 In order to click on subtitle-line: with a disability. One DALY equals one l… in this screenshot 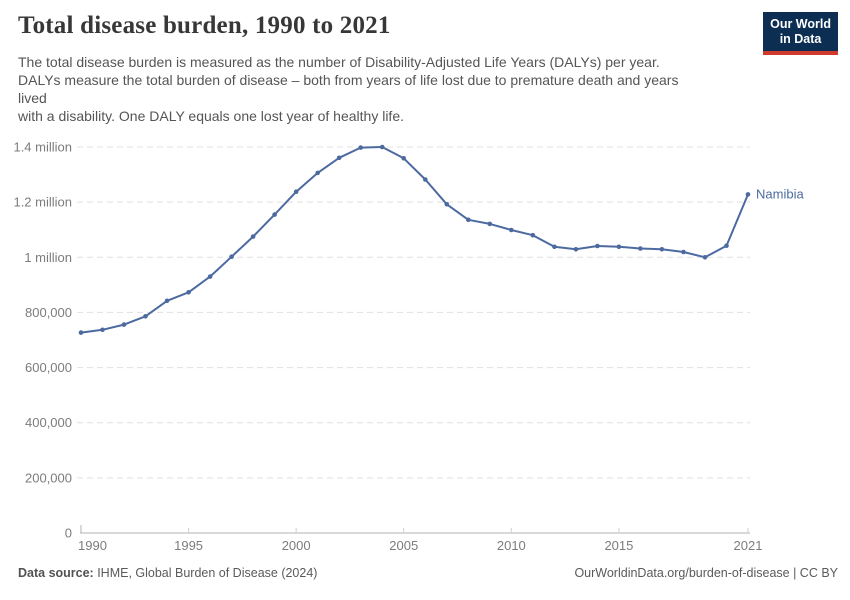, I will do `click(211, 116)`.